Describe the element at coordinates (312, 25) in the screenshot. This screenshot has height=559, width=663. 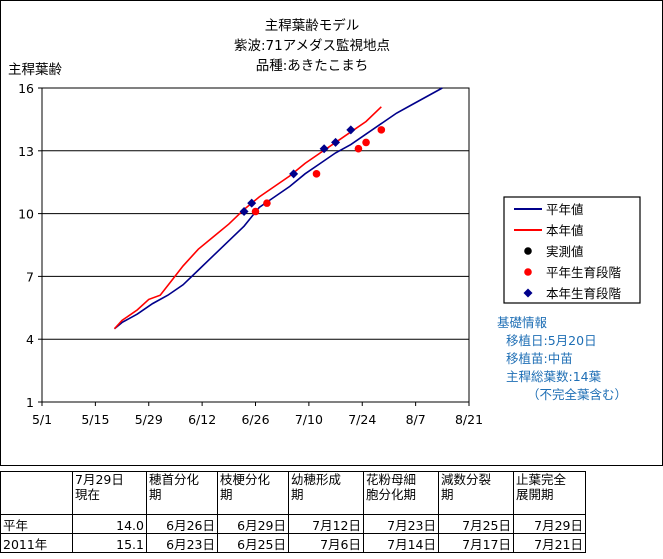
I see `chart-title-line: 主稈葉齢モデル` at that location.